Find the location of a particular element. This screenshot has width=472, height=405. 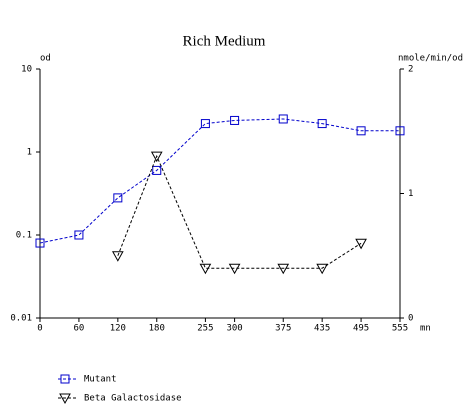

x-tick-label: 60 is located at coordinates (78, 329).